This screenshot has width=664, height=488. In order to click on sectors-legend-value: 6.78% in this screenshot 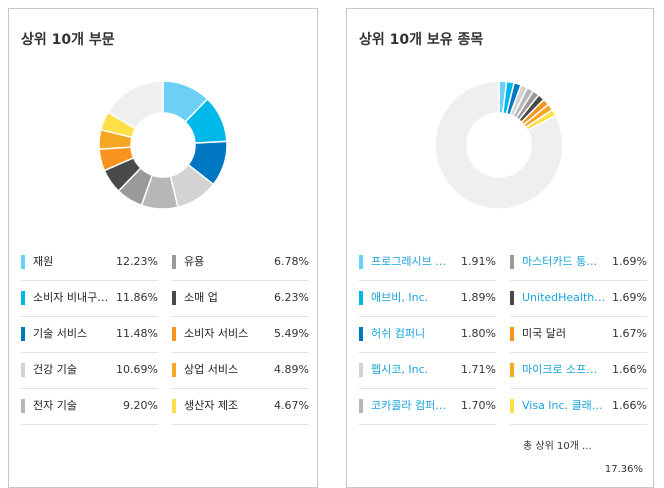, I will do `click(291, 261)`.